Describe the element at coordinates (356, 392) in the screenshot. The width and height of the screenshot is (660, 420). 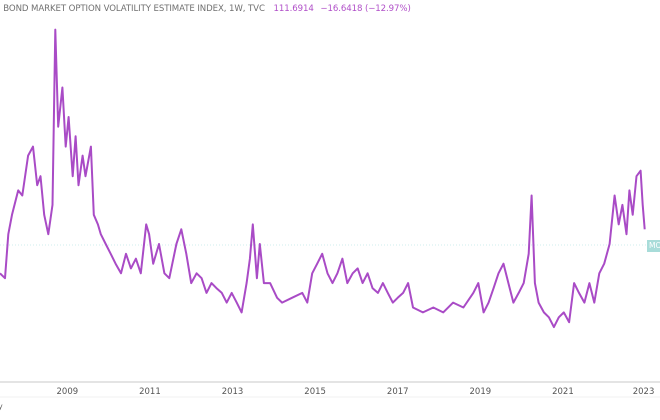
I see `time-axis: 2009 2011 2013 2015 2017 2019 2021 2023` at that location.